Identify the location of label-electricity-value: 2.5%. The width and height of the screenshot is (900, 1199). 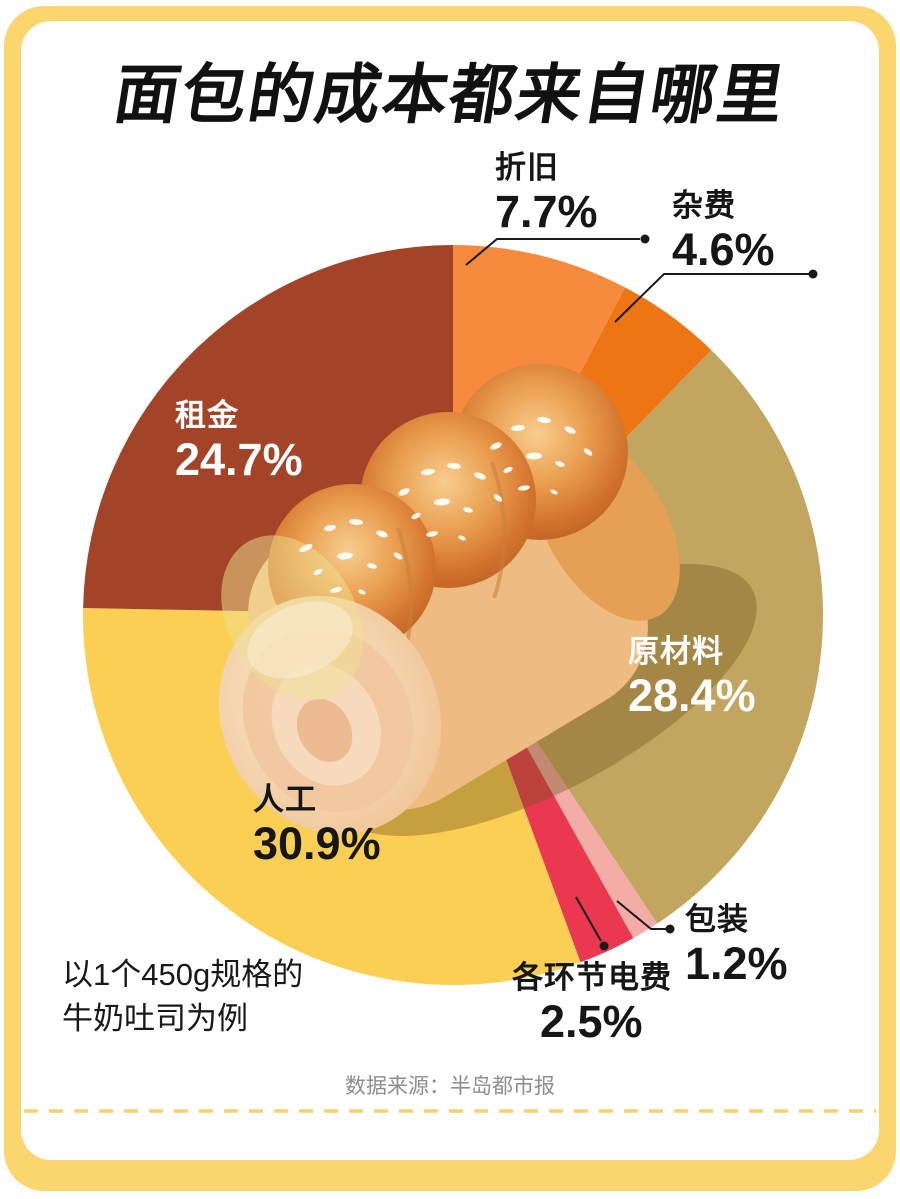
(591, 1021).